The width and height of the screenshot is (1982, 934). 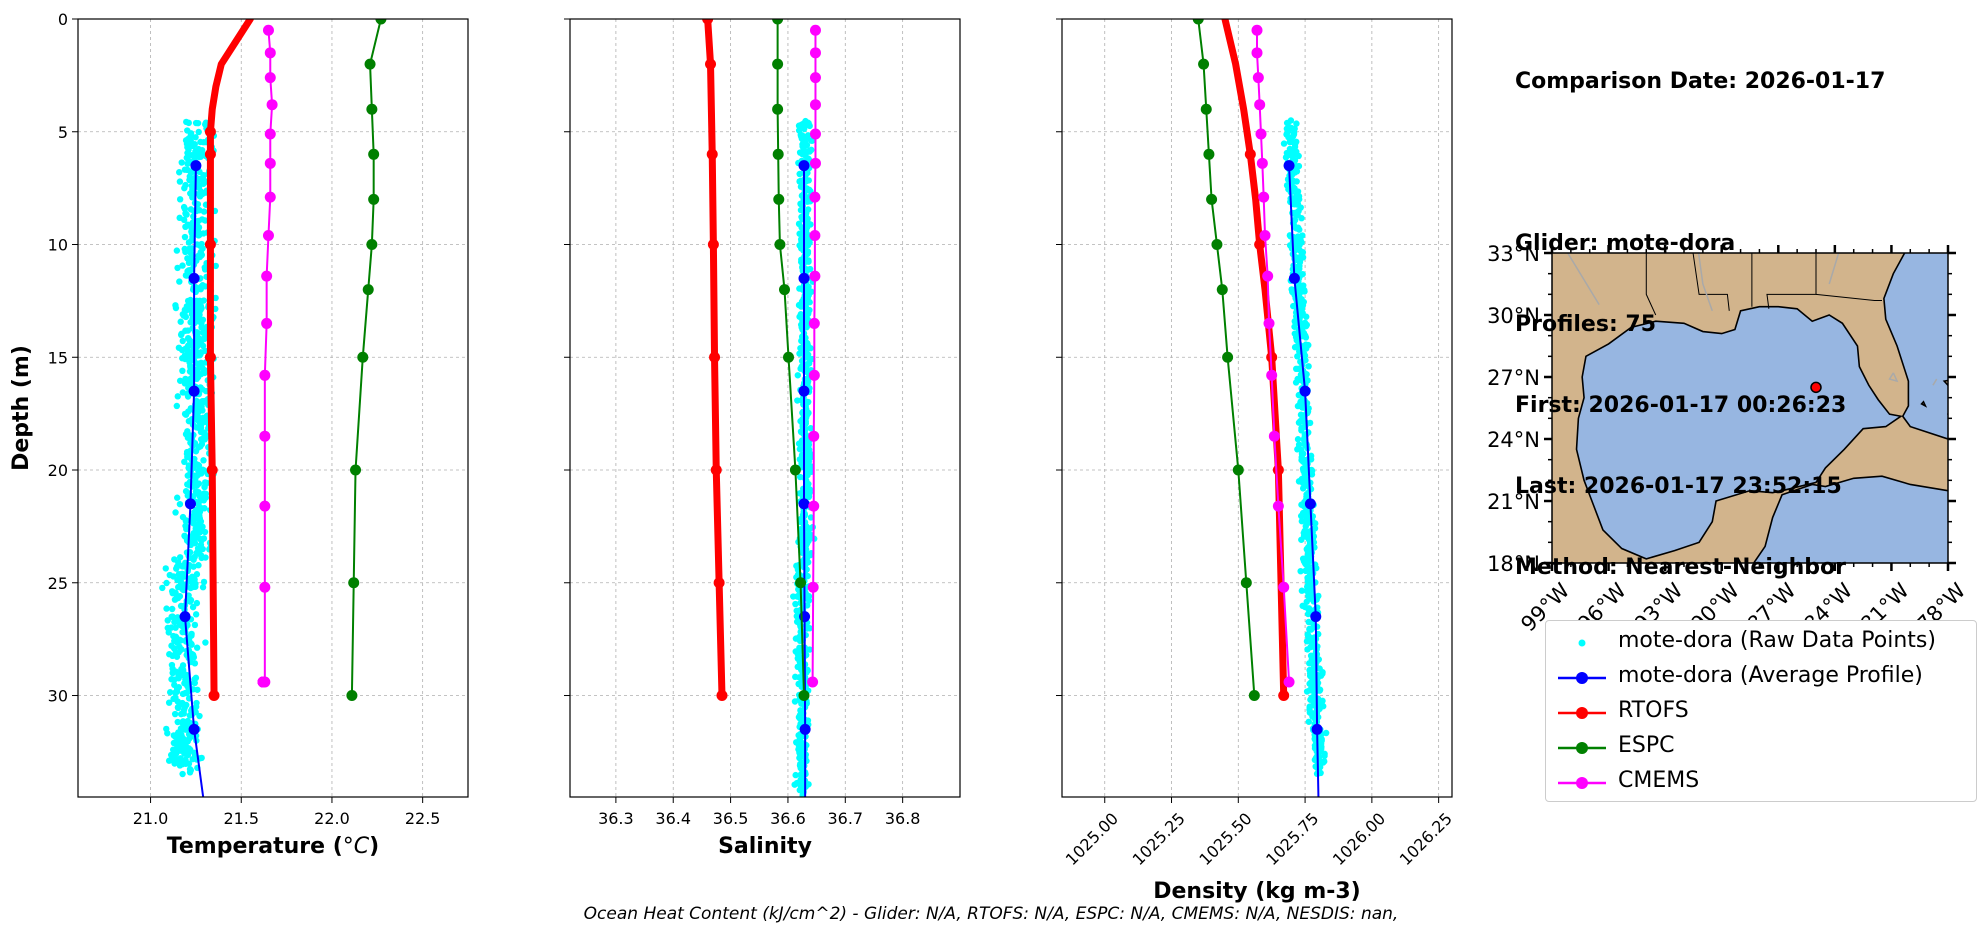 I want to click on x-tick-label: 1025.25, so click(x=1159, y=839).